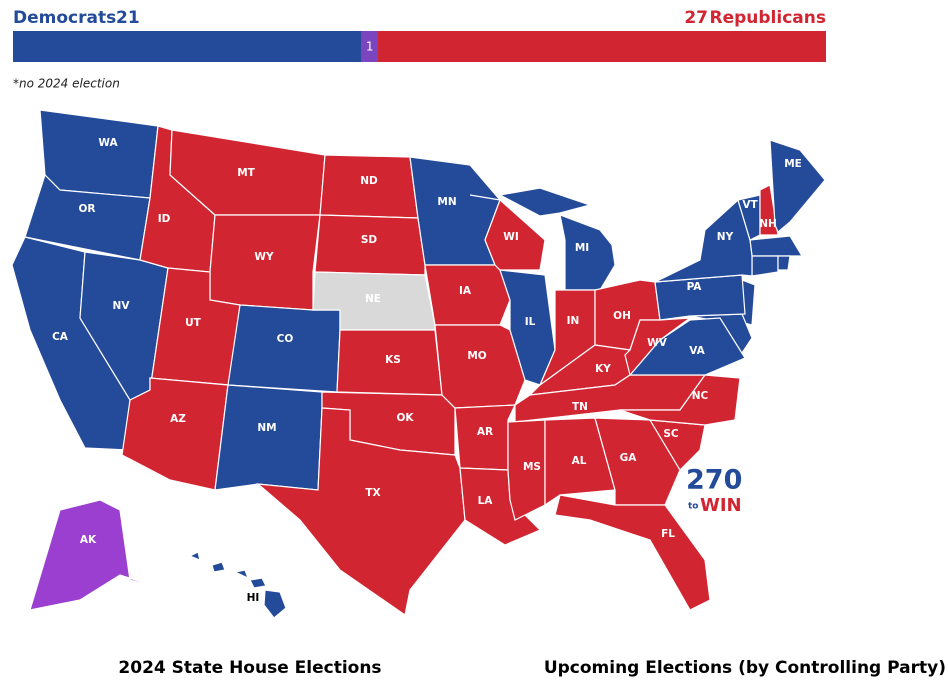 Image resolution: width=948 pixels, height=685 pixels. What do you see at coordinates (253, 598) in the screenshot?
I see `state-label: HI` at bounding box center [253, 598].